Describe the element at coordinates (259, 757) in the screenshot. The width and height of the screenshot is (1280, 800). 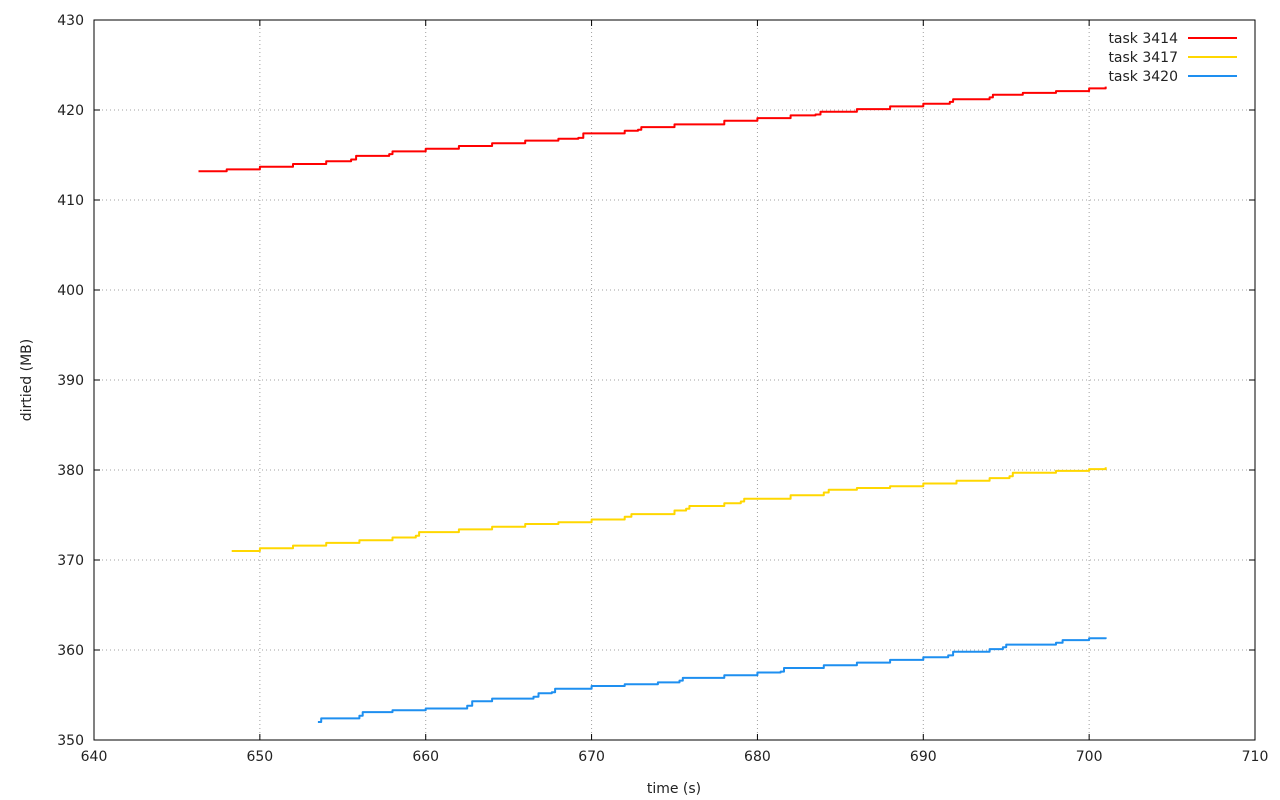
I see `x-tick-label: 650` at that location.